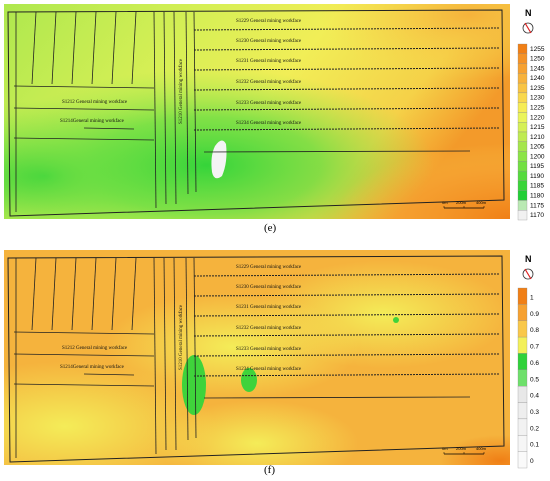 The height and width of the screenshot is (481, 550). I want to click on panel-label-f: (f), so click(269, 470).